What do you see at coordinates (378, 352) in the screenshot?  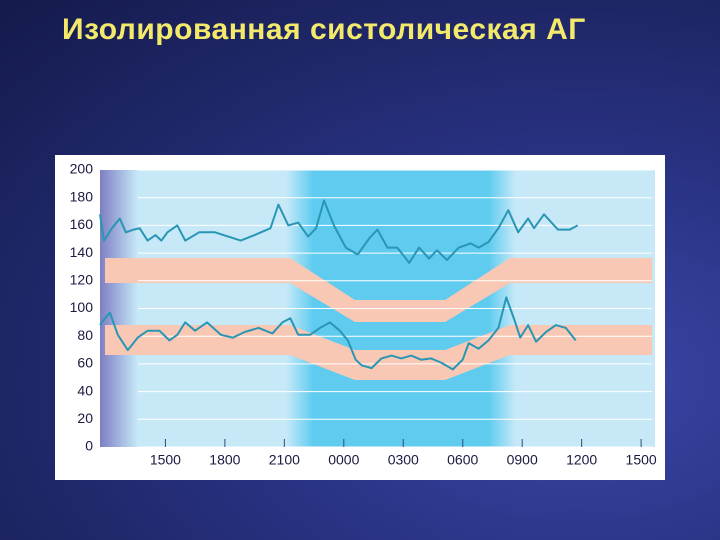 I see `diastolic-normal-band` at bounding box center [378, 352].